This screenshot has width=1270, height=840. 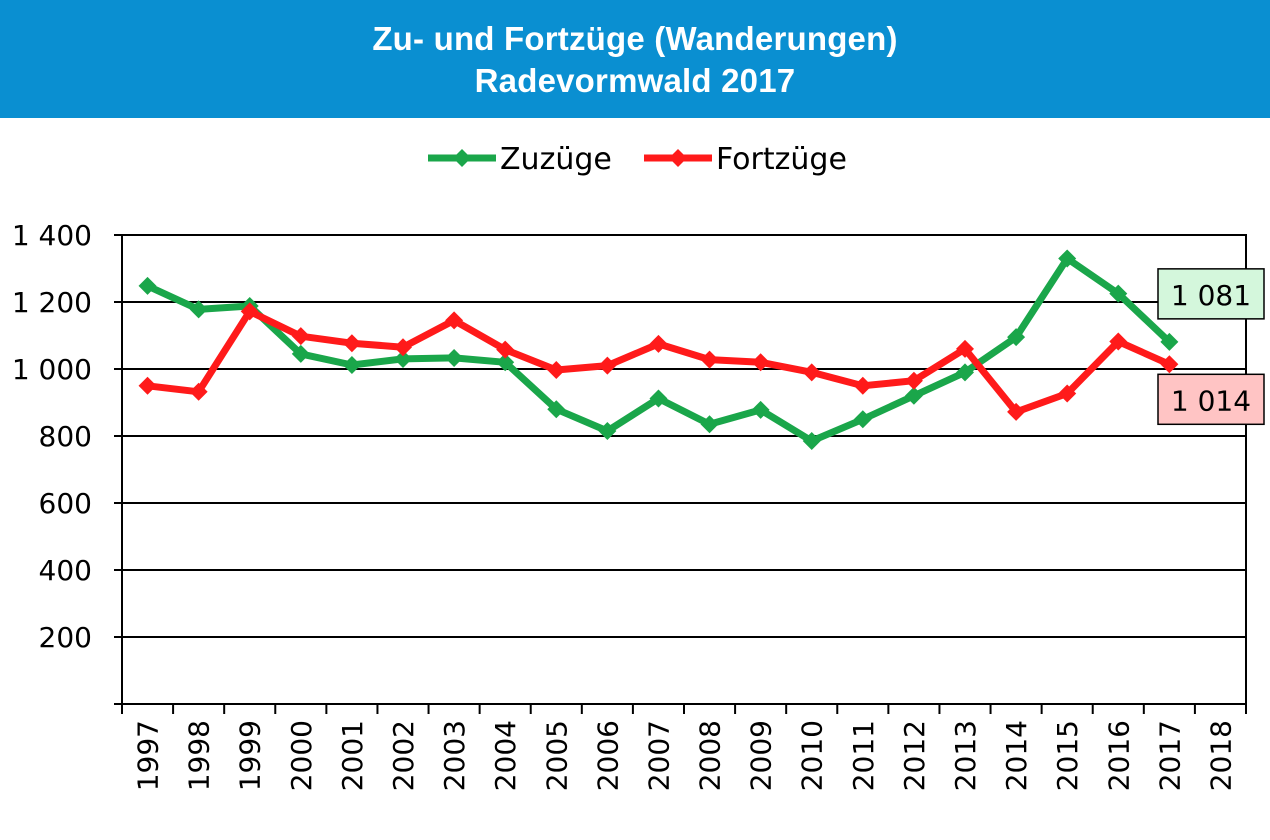 I want to click on x-tick-label: 2013, so click(x=965, y=755).